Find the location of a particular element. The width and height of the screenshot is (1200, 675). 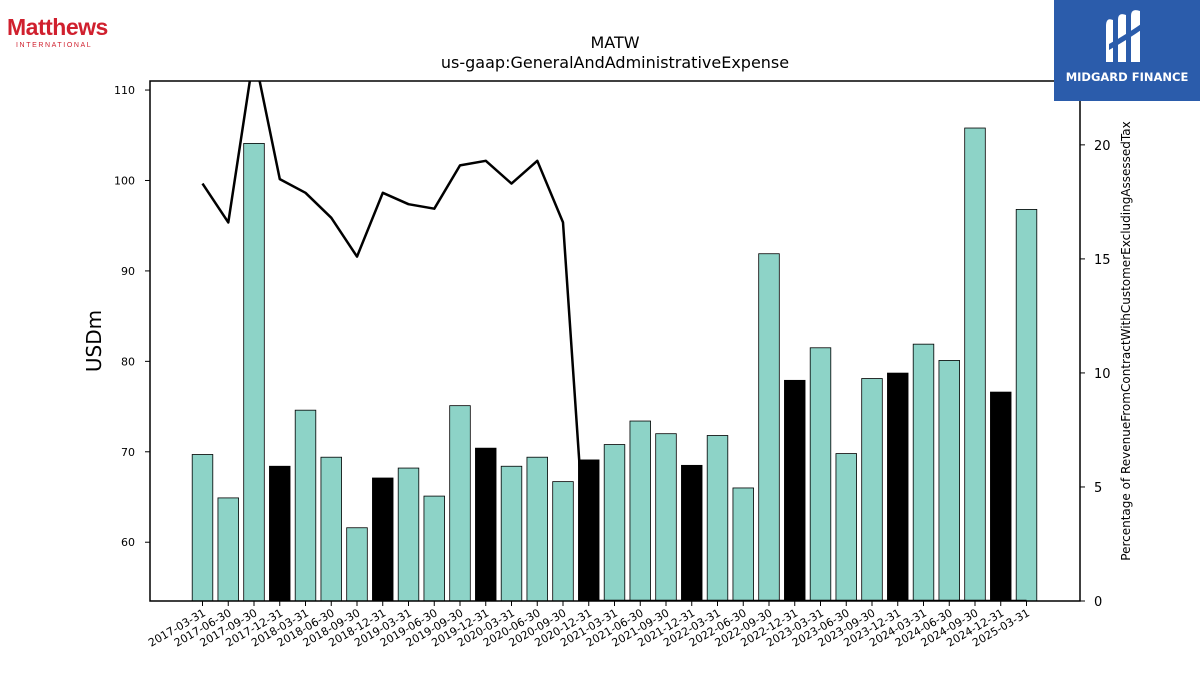

y-tick-label: 90 is located at coordinates (128, 271).